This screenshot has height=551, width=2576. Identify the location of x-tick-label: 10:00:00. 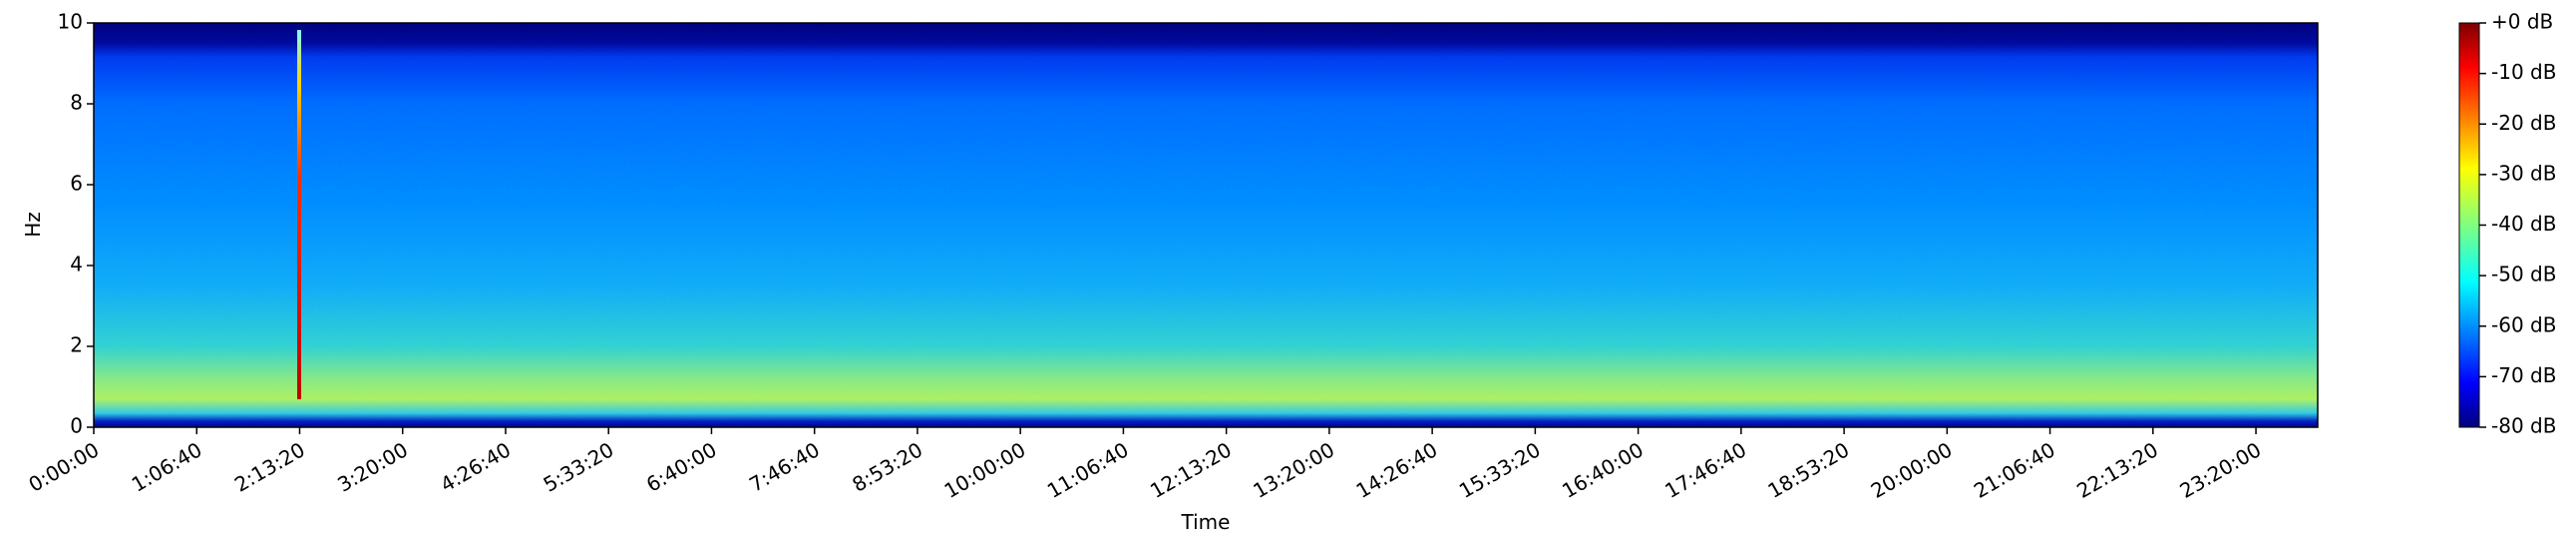
(985, 470).